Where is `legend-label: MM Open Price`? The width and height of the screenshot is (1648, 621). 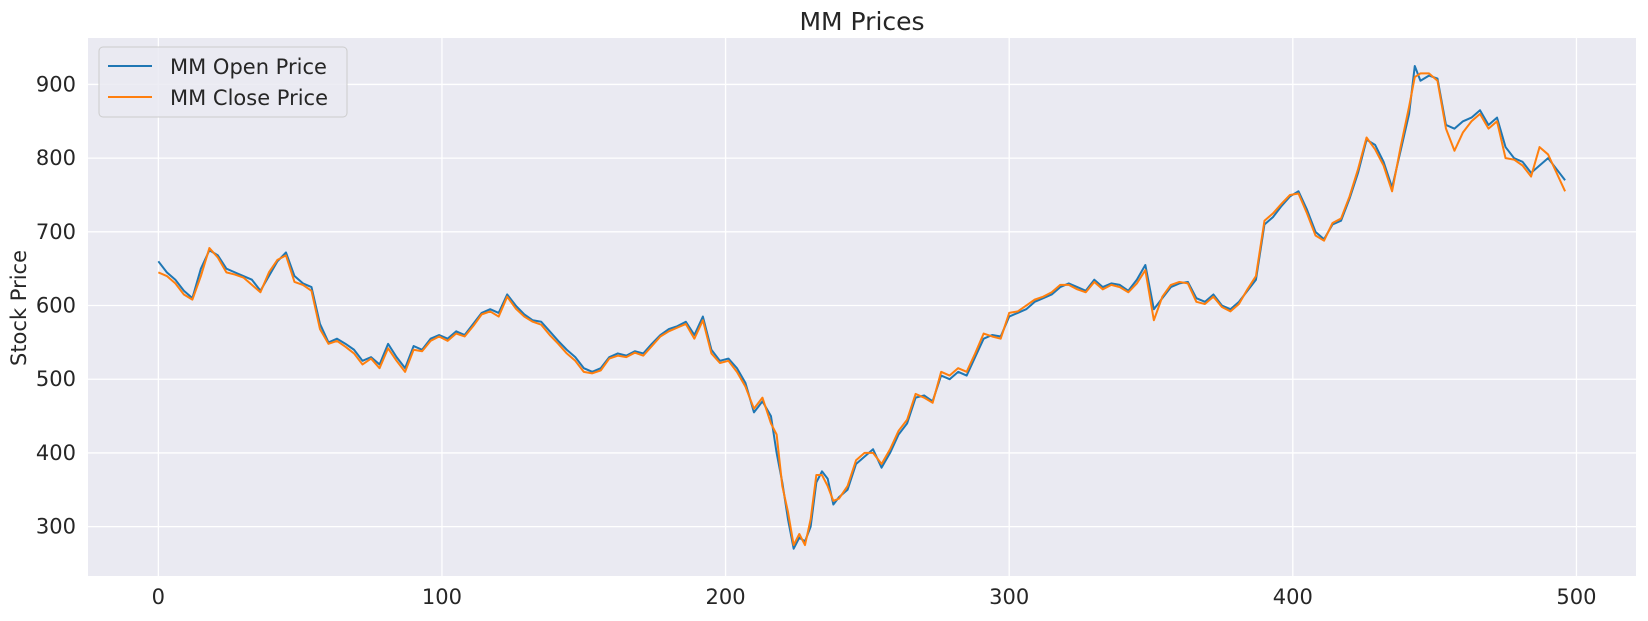
legend-label: MM Open Price is located at coordinates (248, 67).